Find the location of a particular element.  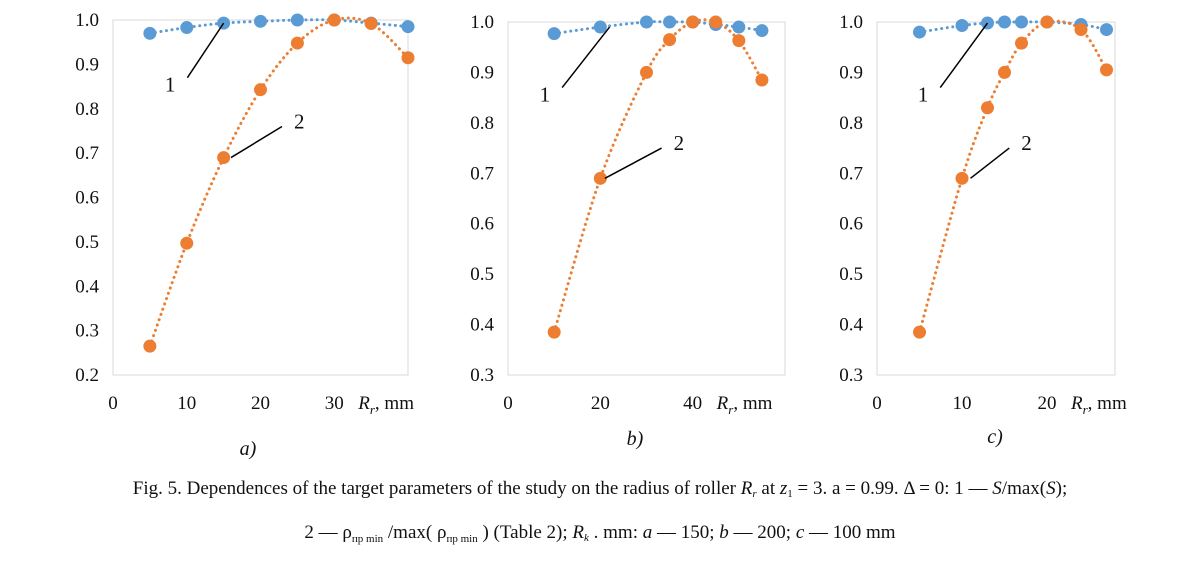

caption-text: k is located at coordinates (586, 538).